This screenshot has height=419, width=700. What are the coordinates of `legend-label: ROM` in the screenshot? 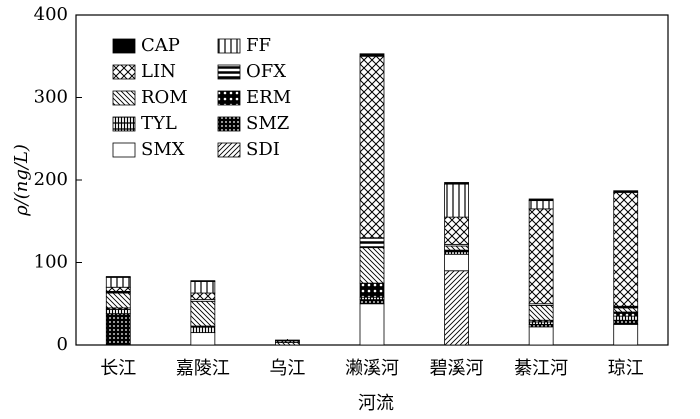 It's located at (164, 97).